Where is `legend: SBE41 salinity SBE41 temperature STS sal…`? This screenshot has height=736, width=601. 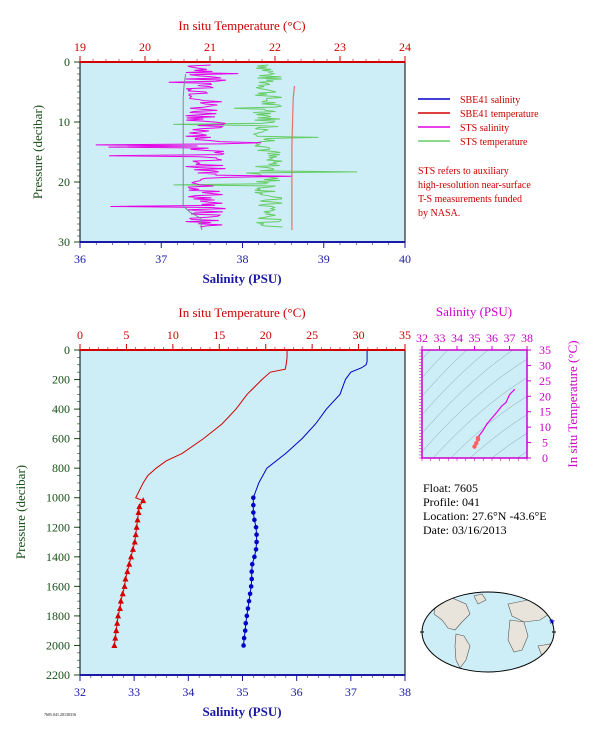
legend: SBE41 salinity SBE41 temperature STS sal… is located at coordinates (478, 157).